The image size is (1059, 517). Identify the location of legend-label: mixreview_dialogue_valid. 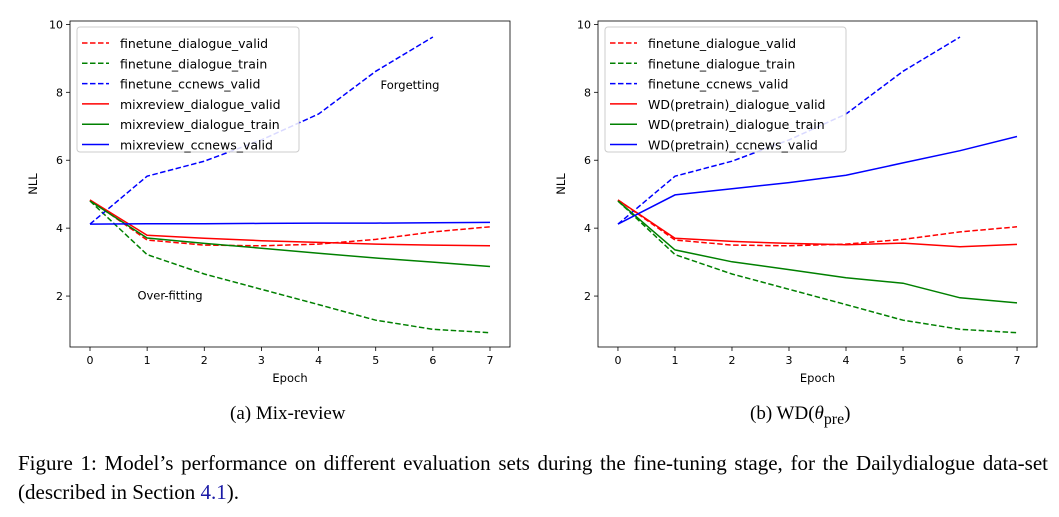
(200, 104).